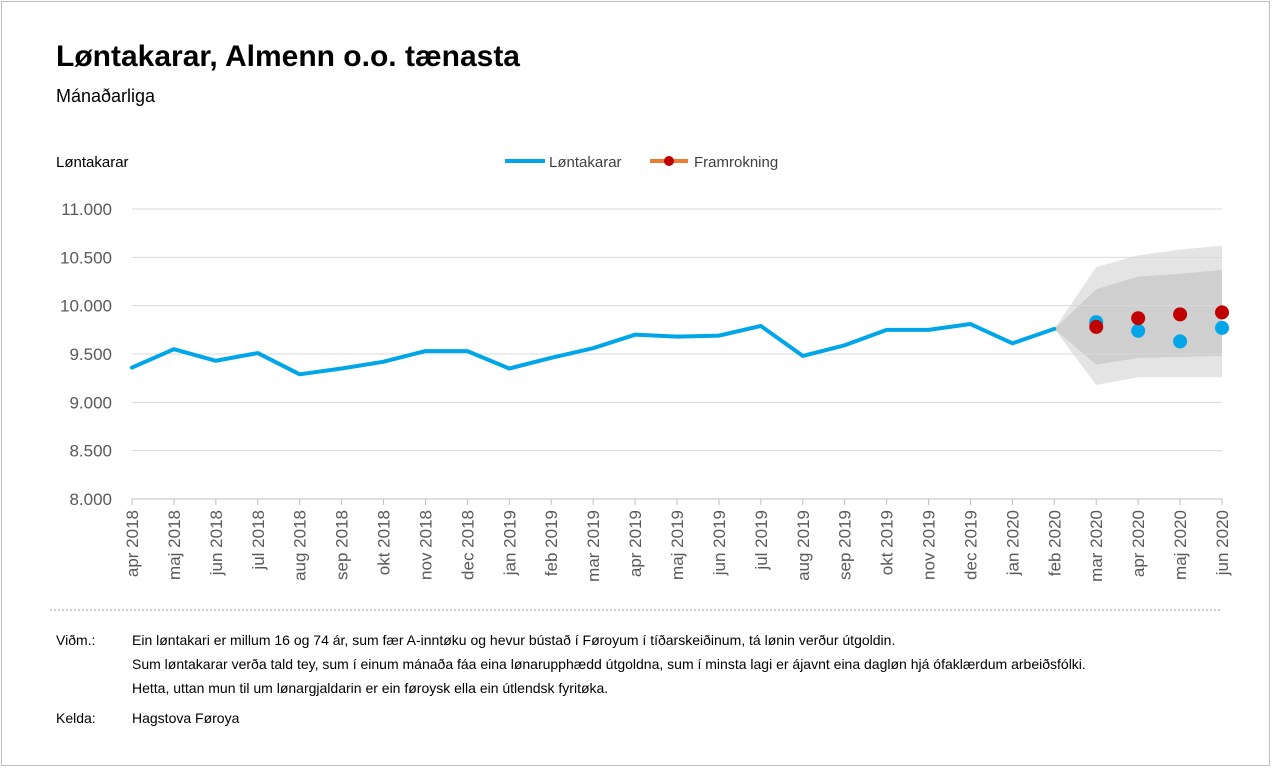 Image resolution: width=1273 pixels, height=769 pixels. Describe the element at coordinates (288, 56) in the screenshot. I see `chart-title: Løntakarar, Almenn o.o. tænasta` at that location.